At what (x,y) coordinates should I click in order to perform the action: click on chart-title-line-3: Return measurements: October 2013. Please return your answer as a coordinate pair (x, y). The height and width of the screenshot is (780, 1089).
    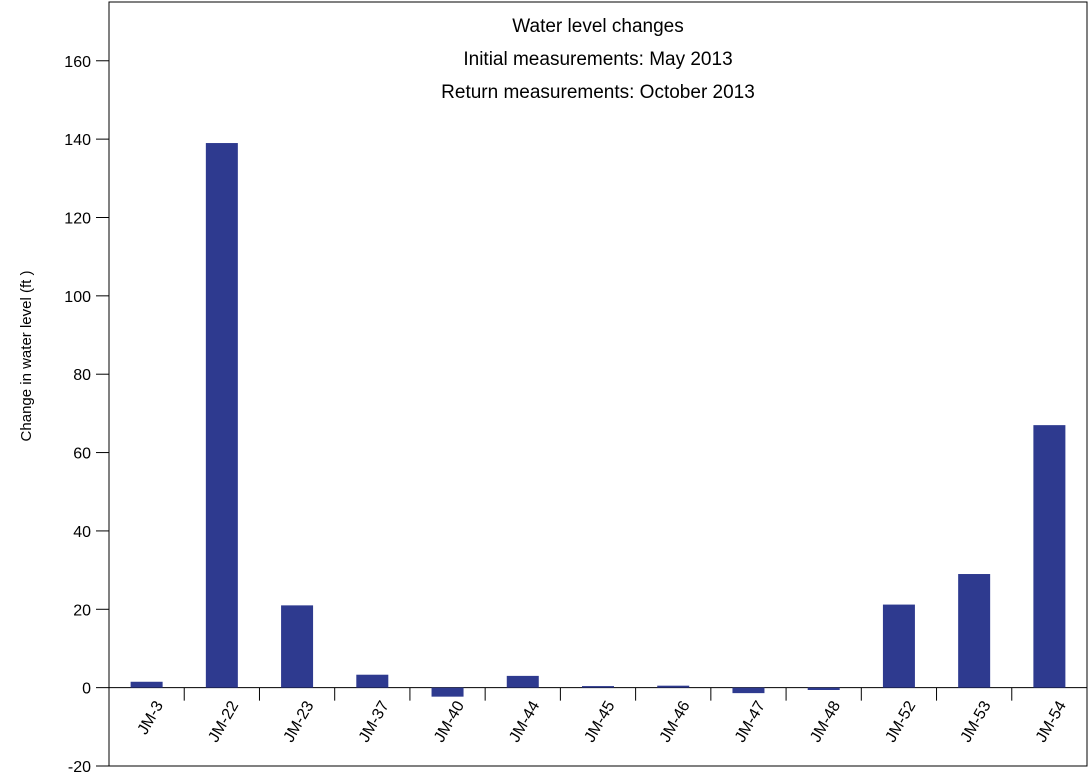
    Looking at the image, I should click on (598, 92).